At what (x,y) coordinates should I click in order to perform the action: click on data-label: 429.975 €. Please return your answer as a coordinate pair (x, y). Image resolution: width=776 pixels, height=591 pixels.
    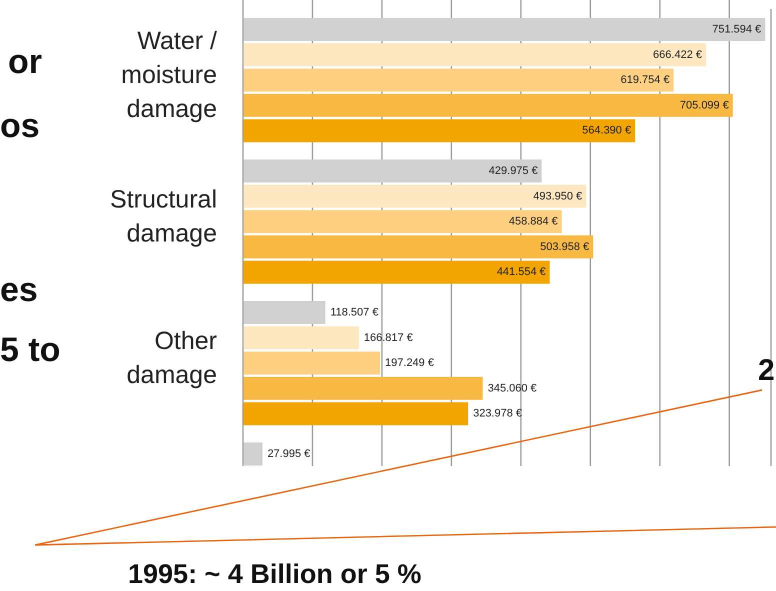
    Looking at the image, I should click on (513, 171).